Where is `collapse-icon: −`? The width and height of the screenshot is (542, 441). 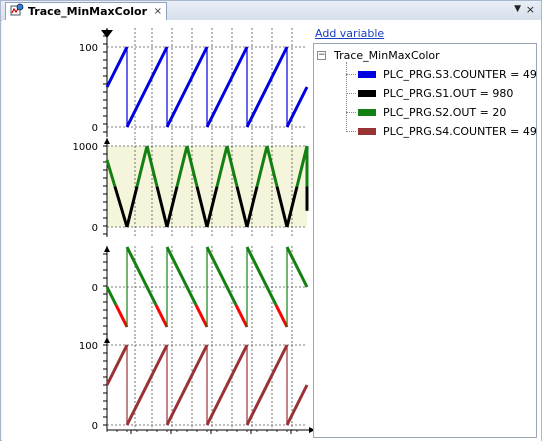 collapse-icon: − is located at coordinates (321, 55).